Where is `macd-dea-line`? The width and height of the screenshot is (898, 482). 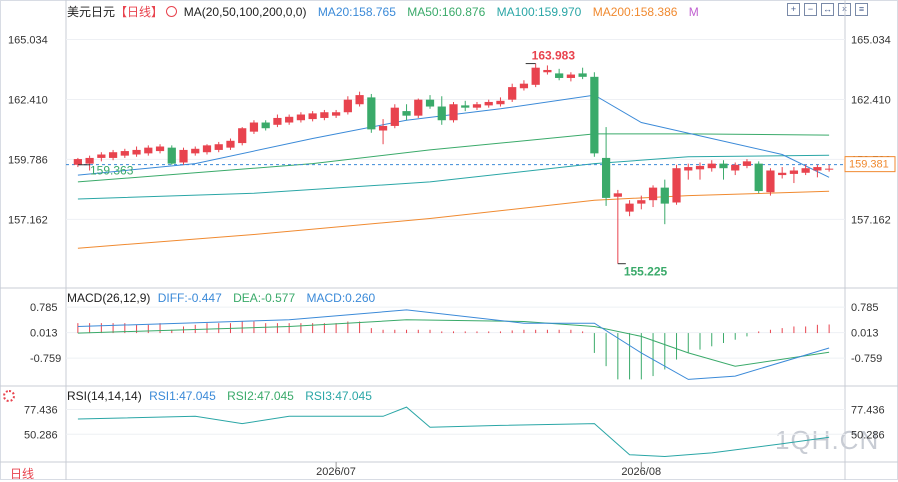 macd-dea-line is located at coordinates (453, 343).